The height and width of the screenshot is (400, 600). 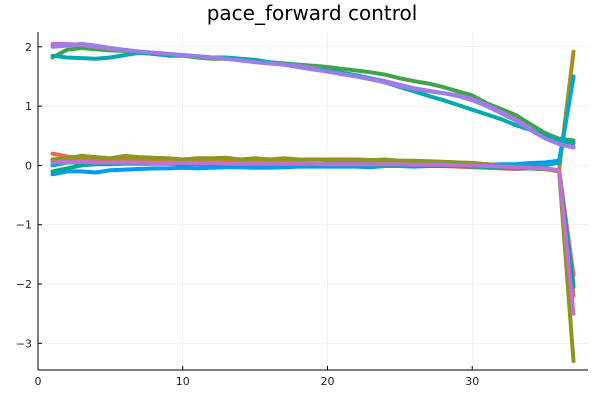 What do you see at coordinates (312, 13) in the screenshot?
I see `chart-title: pace_forward control` at bounding box center [312, 13].